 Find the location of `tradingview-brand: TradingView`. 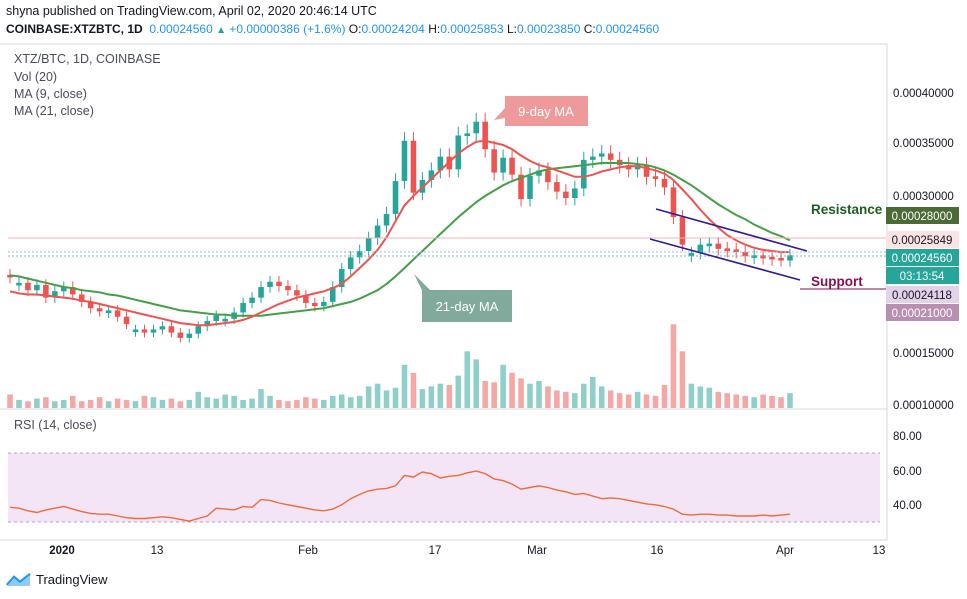

tradingview-brand: TradingView is located at coordinates (57, 579).